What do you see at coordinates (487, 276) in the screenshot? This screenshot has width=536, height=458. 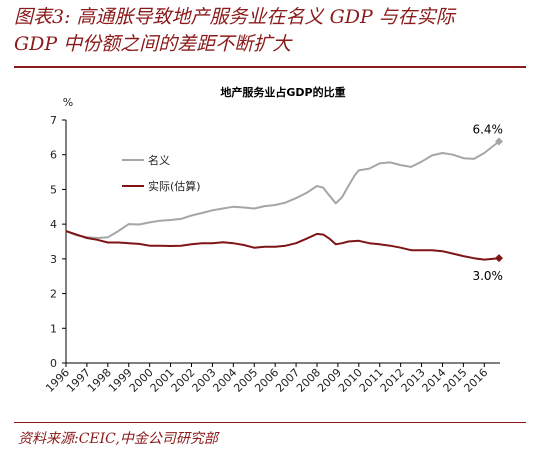 I see `end-value-label-real: 3.0%` at bounding box center [487, 276].